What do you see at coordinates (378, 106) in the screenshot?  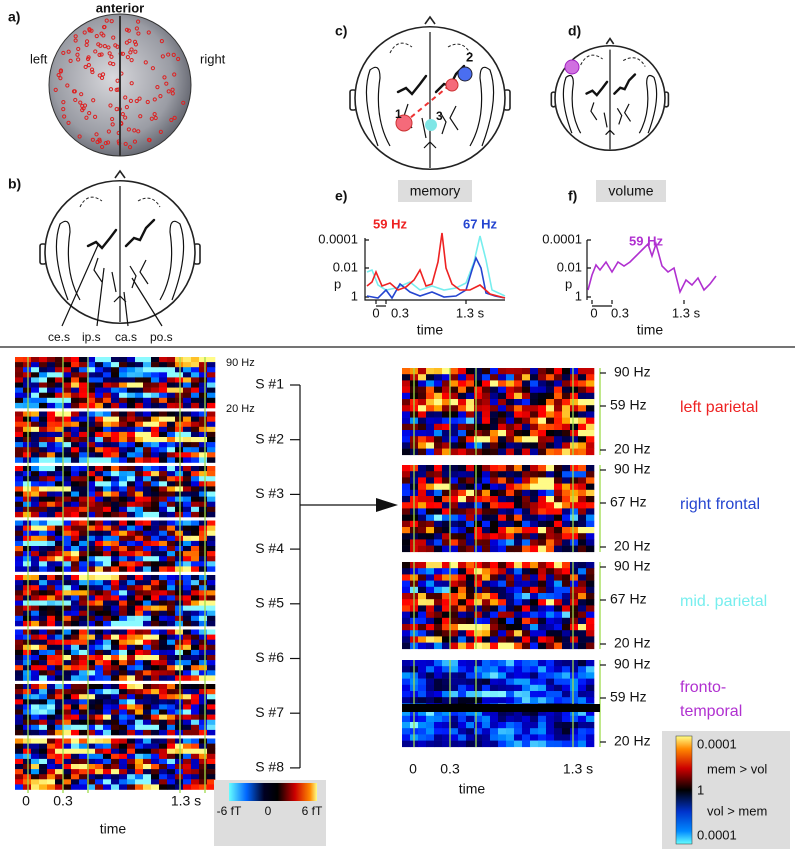 I see `lobe` at bounding box center [378, 106].